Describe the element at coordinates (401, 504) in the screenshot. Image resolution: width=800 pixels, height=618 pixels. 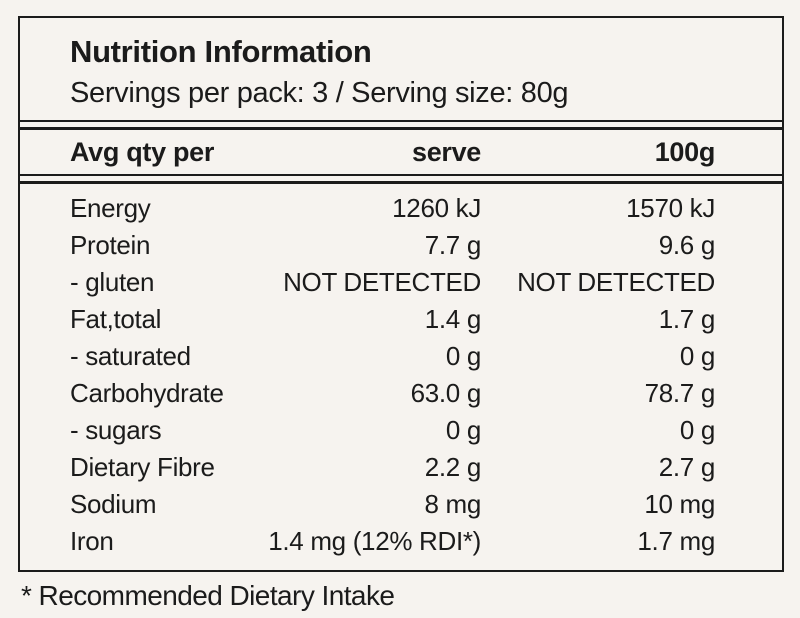
I see `table-row: Sodium 8 mg 10 mg` at that location.